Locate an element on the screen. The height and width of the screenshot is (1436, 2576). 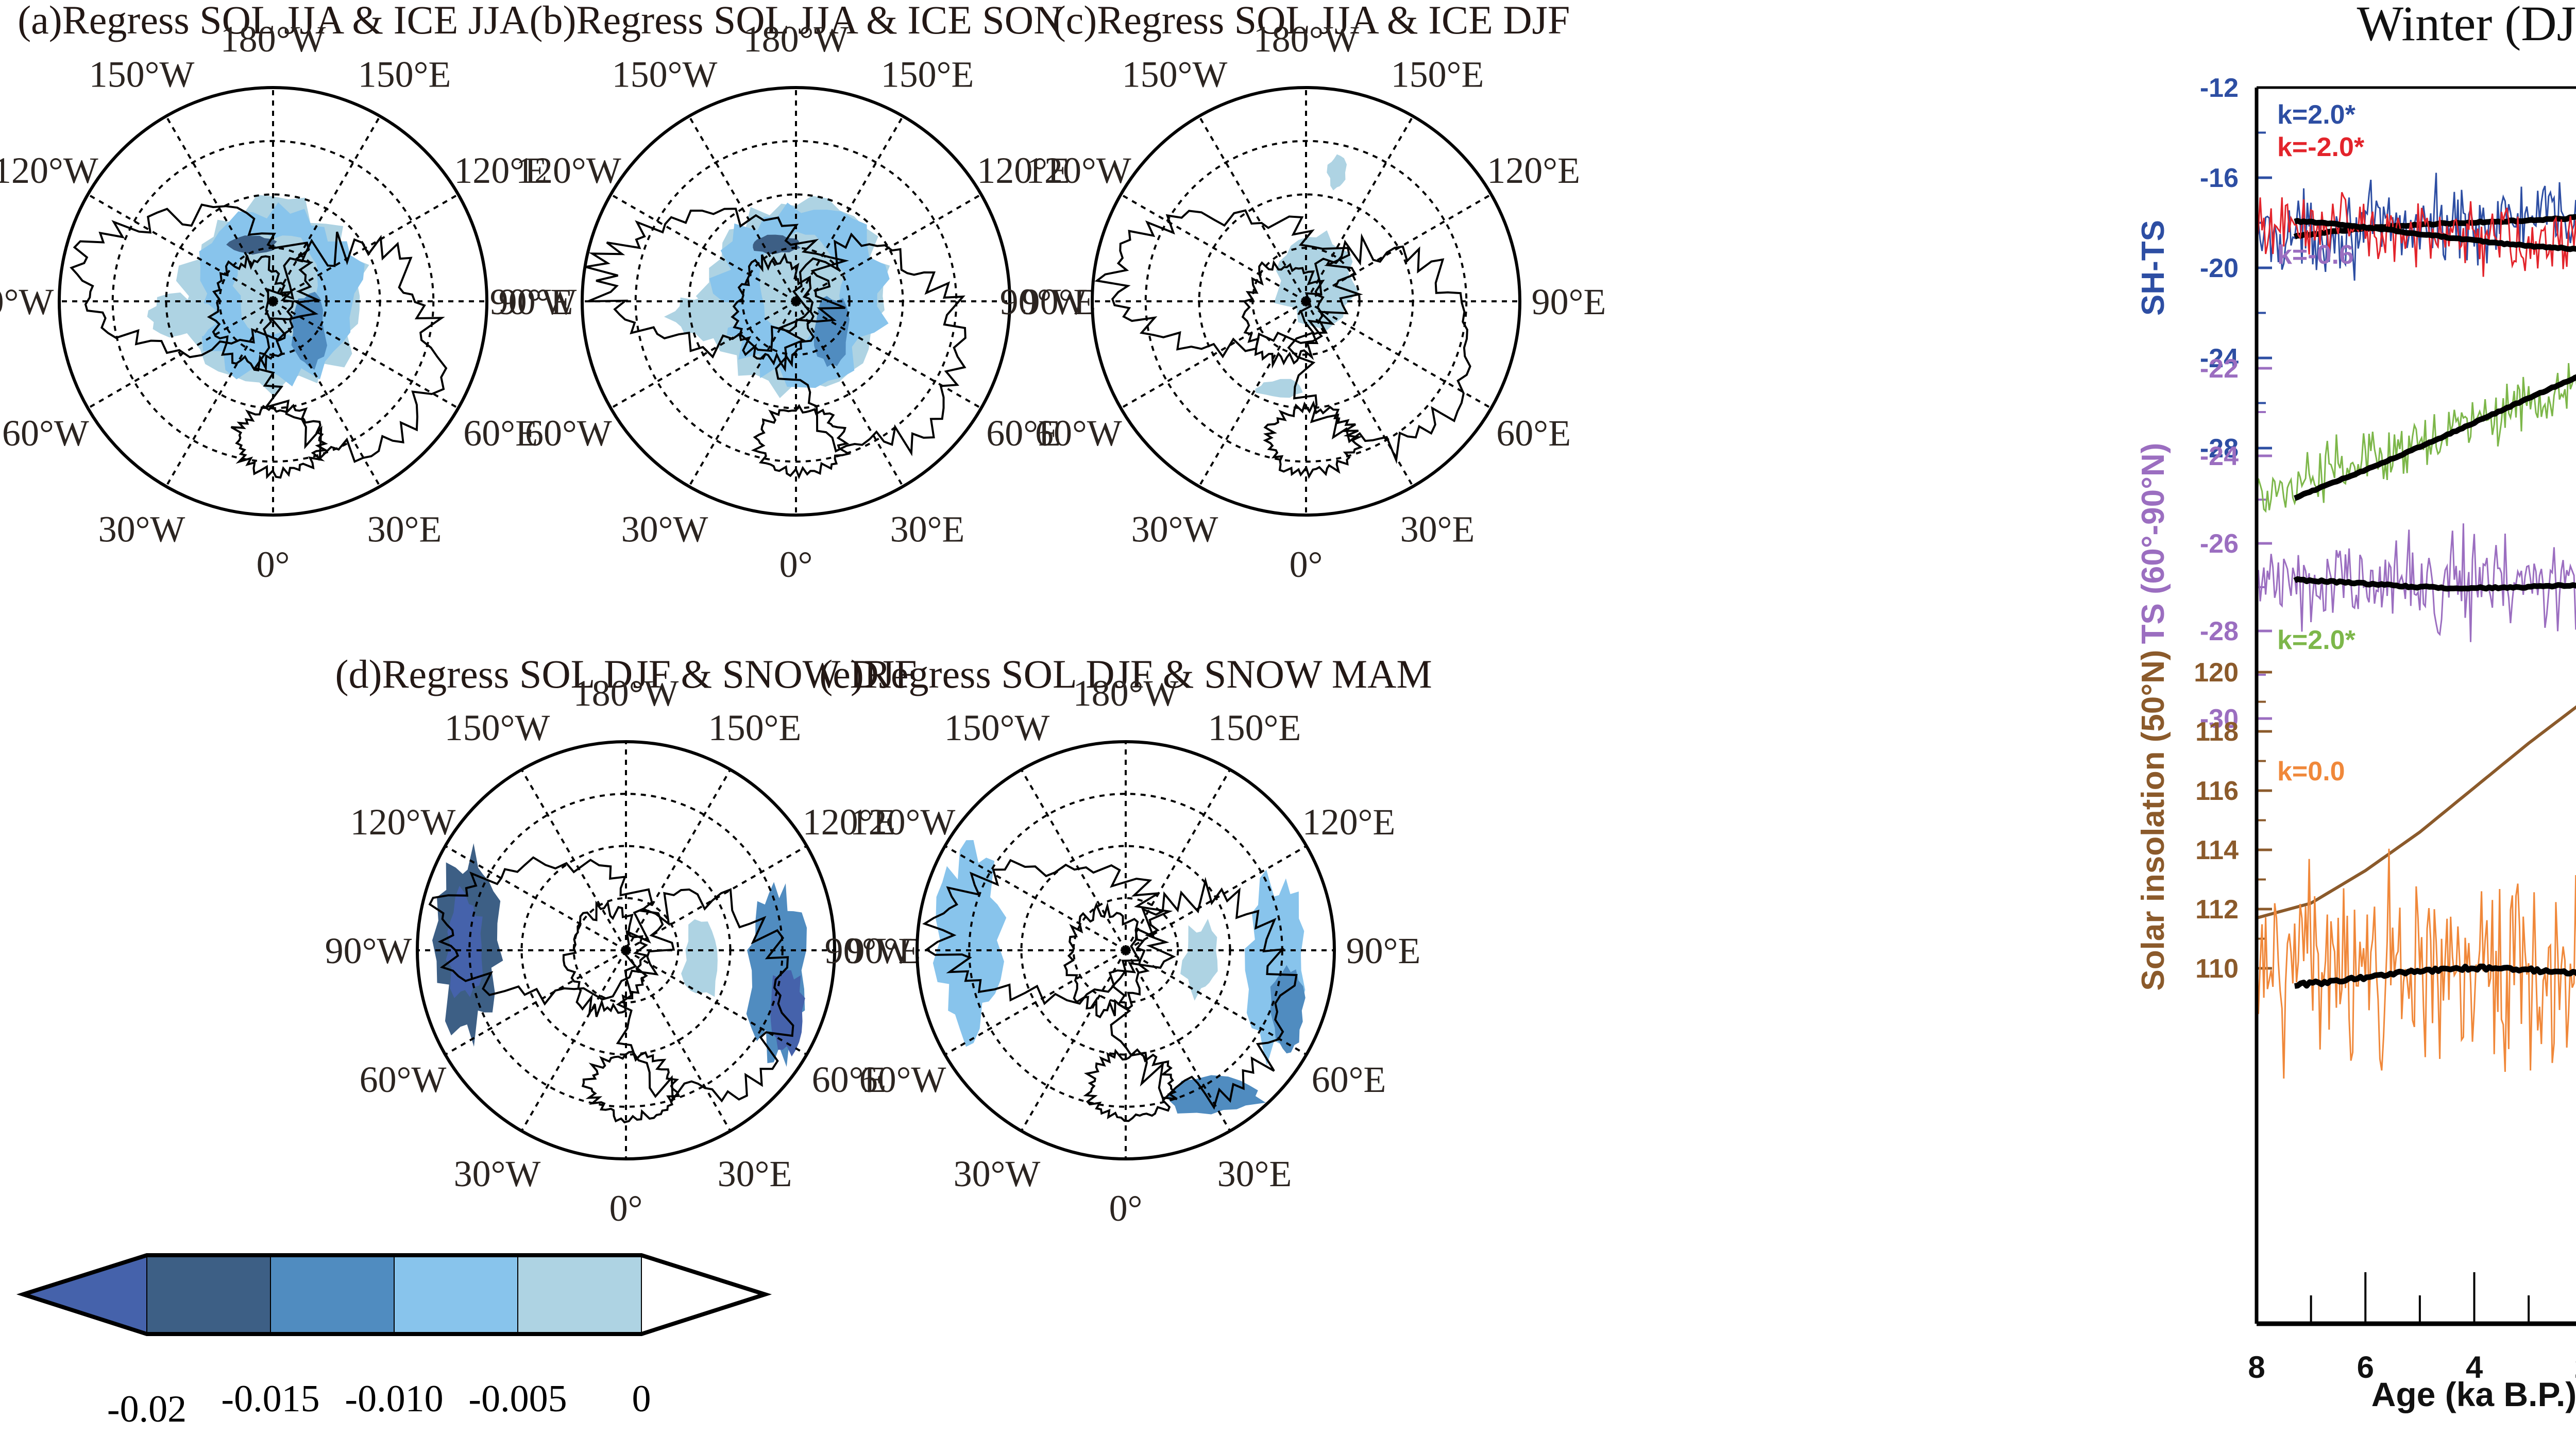
y-axis-title-c: TS (60°-90°N) is located at coordinates (2153, 543).